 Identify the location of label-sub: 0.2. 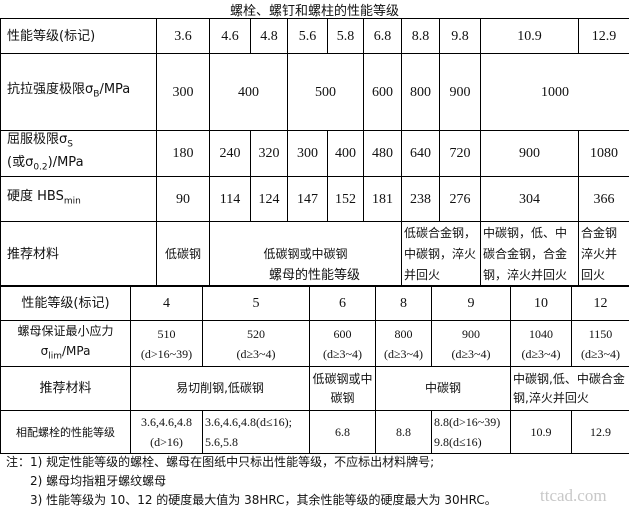
(40, 167).